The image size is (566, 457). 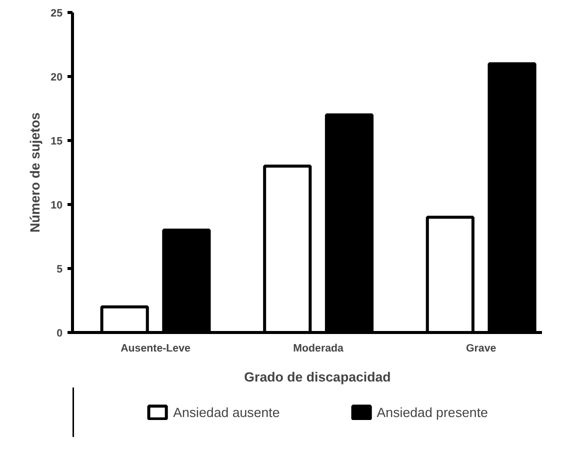 What do you see at coordinates (59, 270) in the screenshot?
I see `y-tick-label: 5` at bounding box center [59, 270].